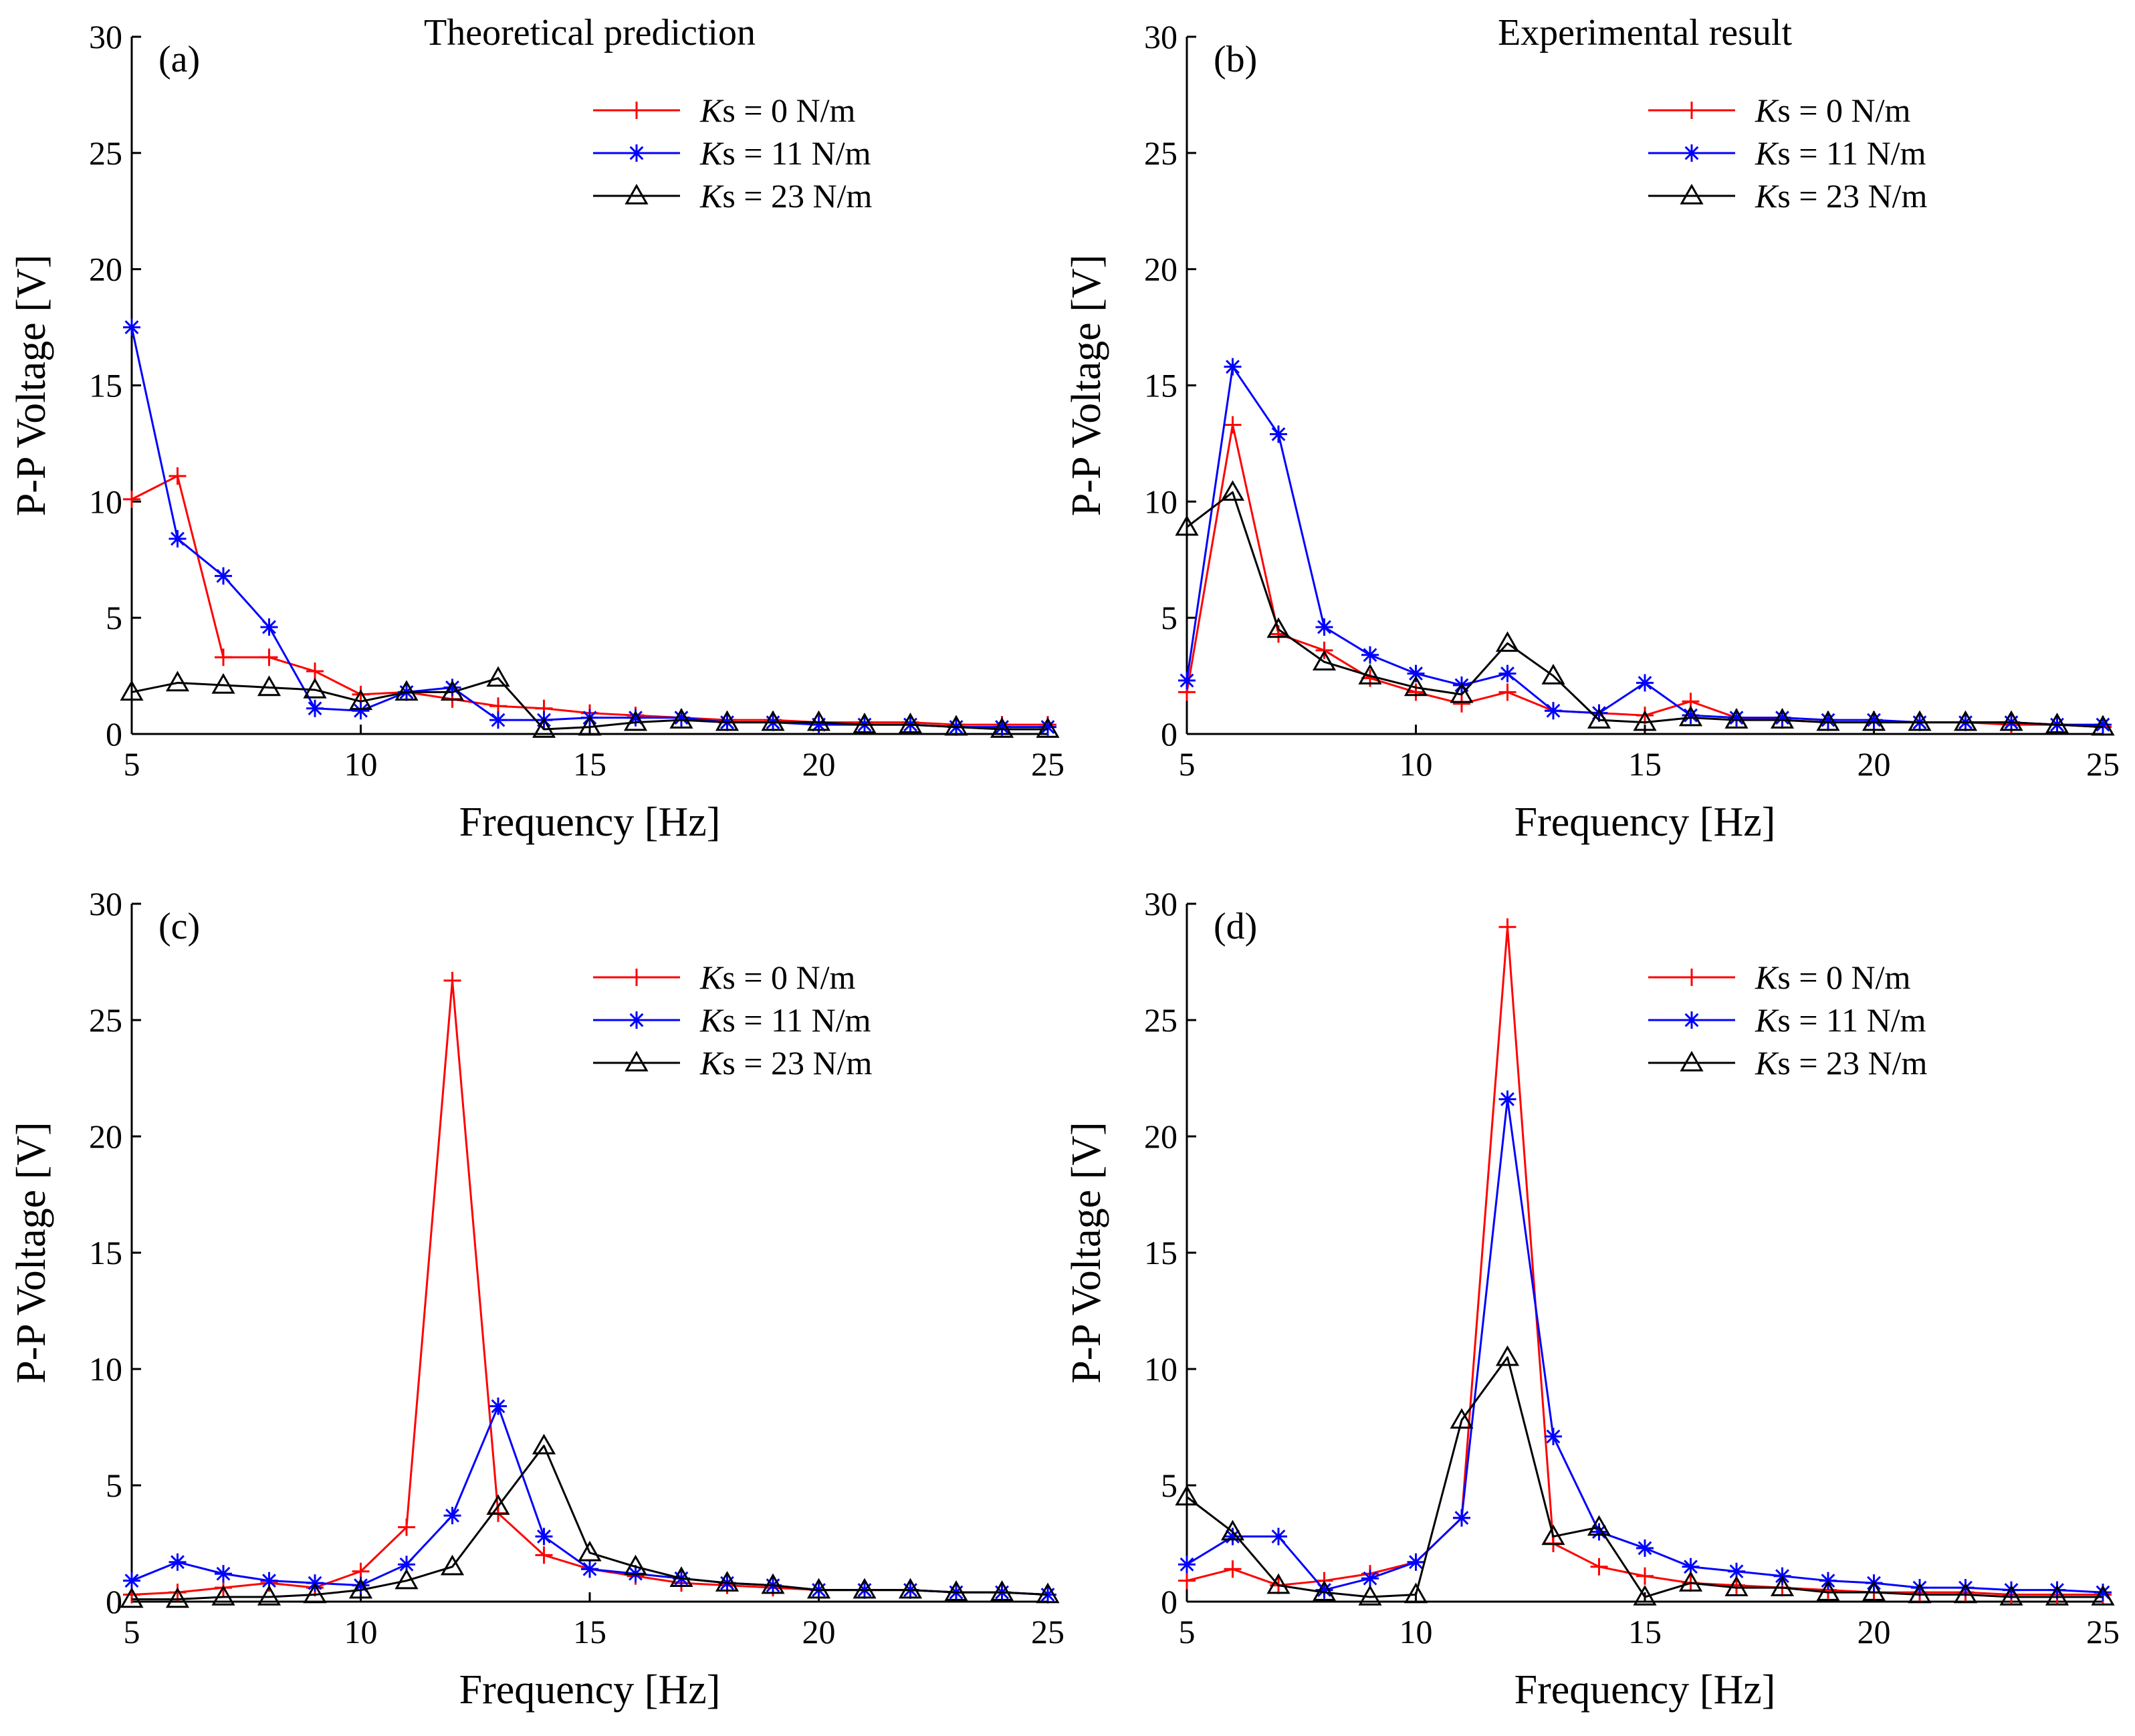 The height and width of the screenshot is (1736, 2135). Describe the element at coordinates (1047, 1631) in the screenshot. I see `x-tick-label: 25` at that location.